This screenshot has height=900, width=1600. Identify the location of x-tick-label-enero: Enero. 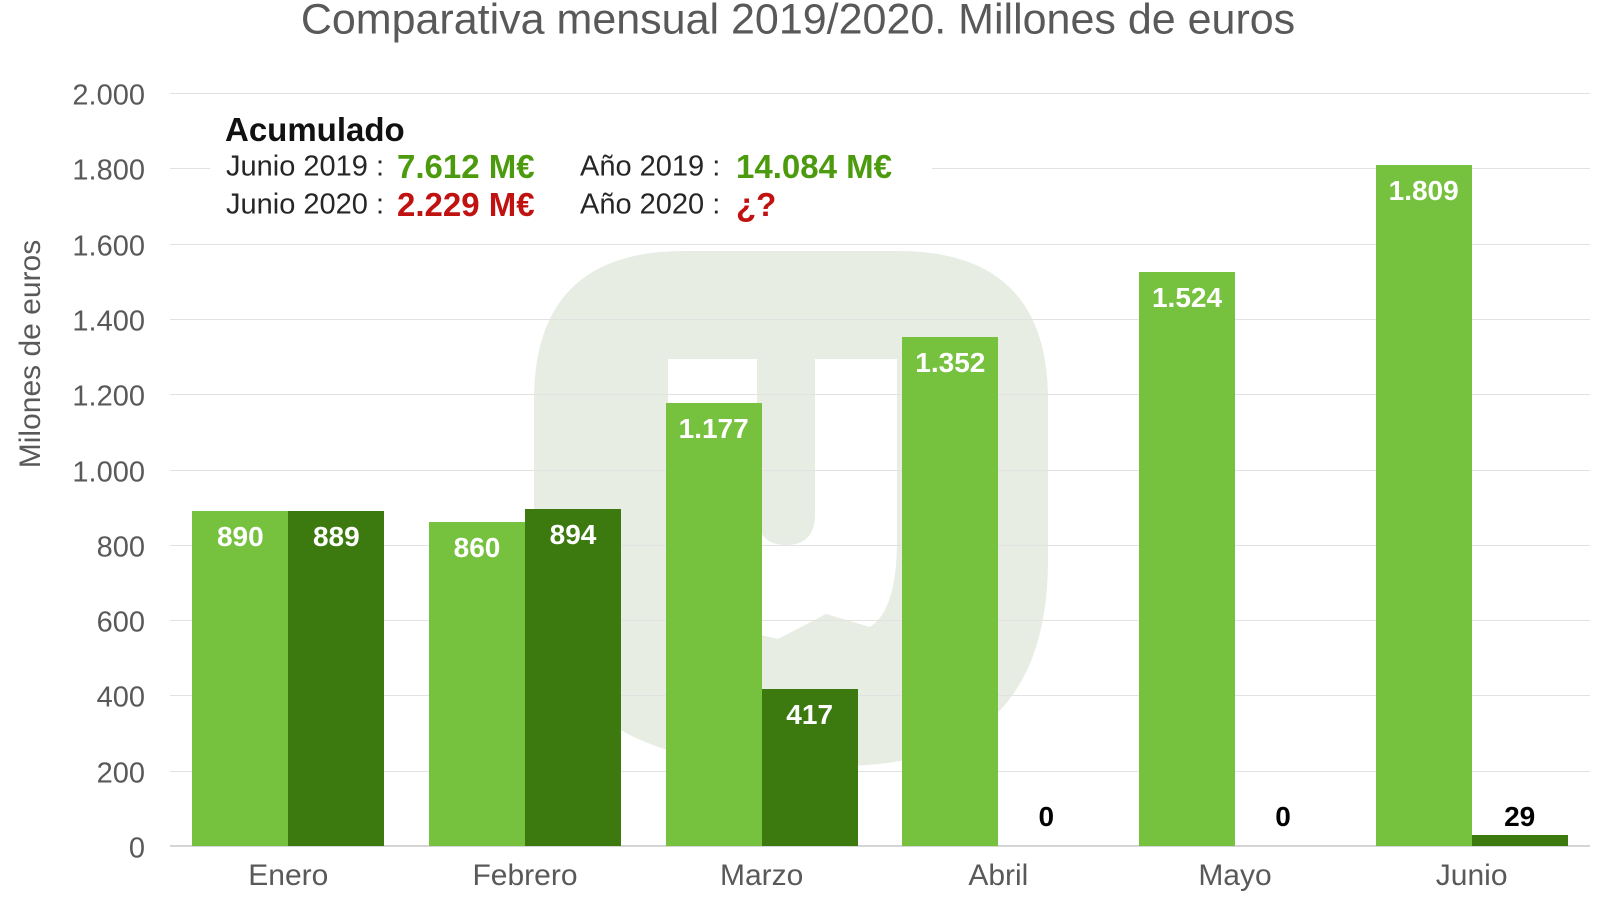
(288, 875).